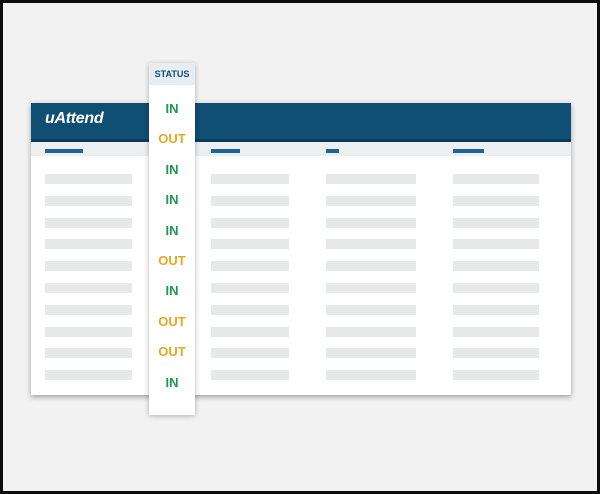 This screenshot has height=494, width=600. I want to click on column-header-bar, so click(301, 149).